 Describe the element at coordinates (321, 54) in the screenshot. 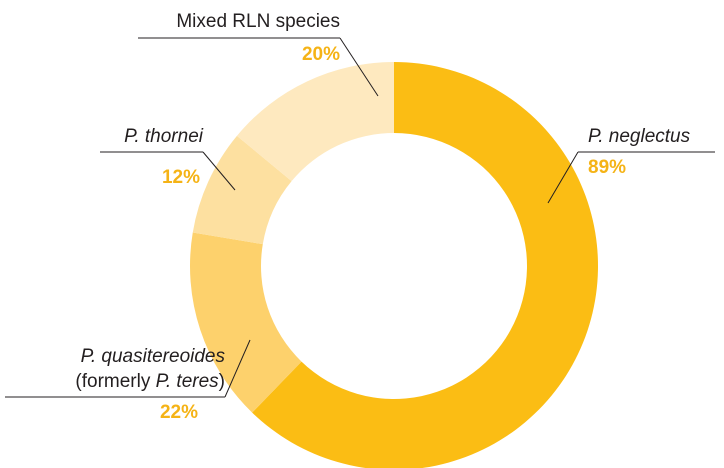

I see `value-label: 20%` at that location.